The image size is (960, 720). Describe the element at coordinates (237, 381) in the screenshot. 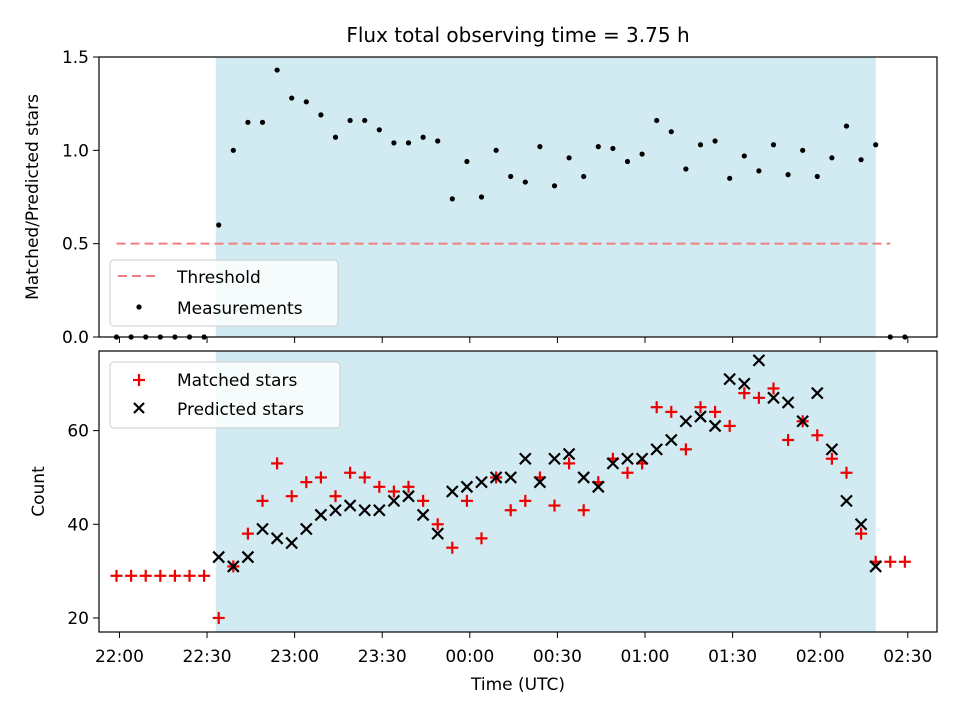

I see `legend-matched-label: Matched stars` at that location.